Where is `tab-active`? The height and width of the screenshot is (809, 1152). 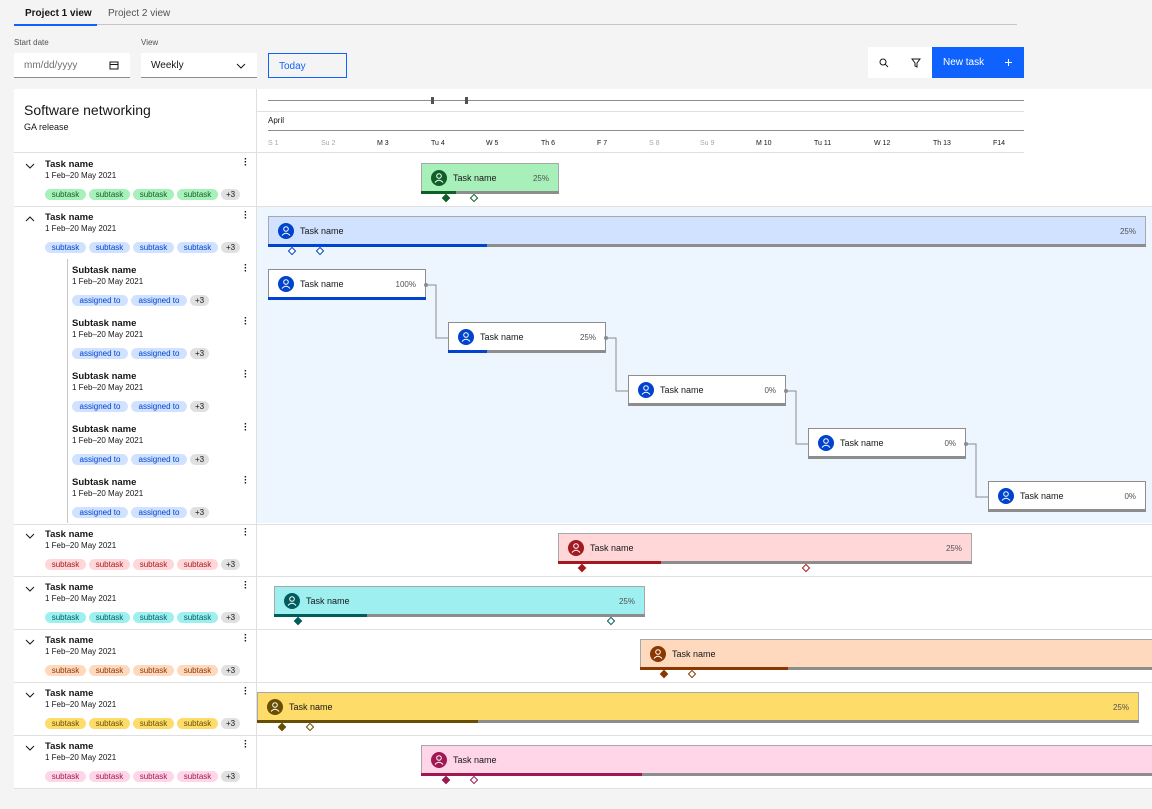 tab-active is located at coordinates (55, 13).